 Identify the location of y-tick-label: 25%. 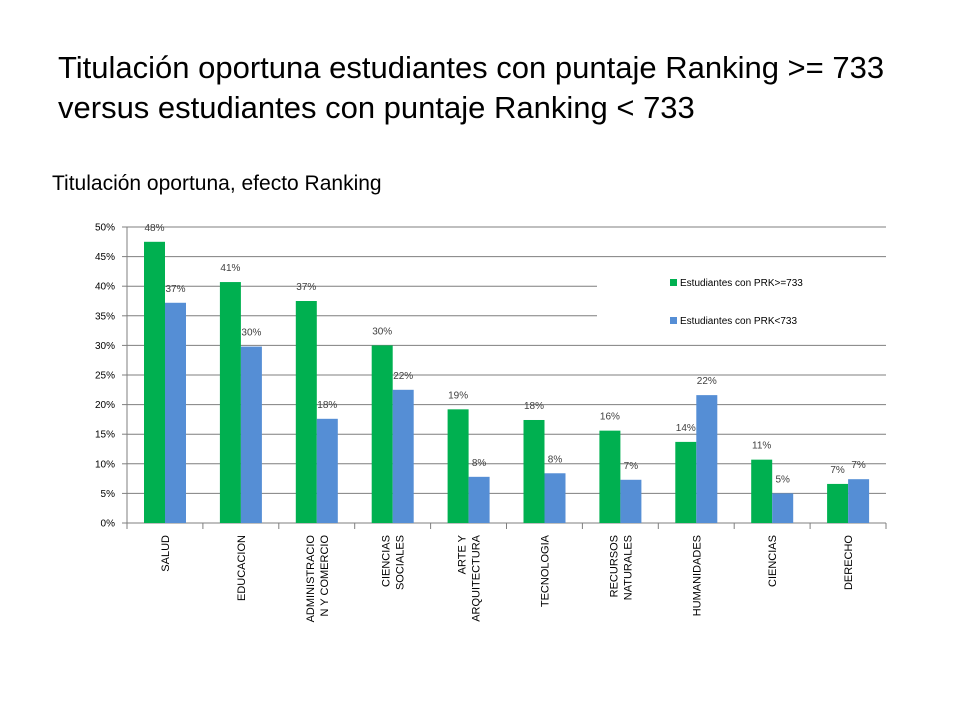
(105, 376).